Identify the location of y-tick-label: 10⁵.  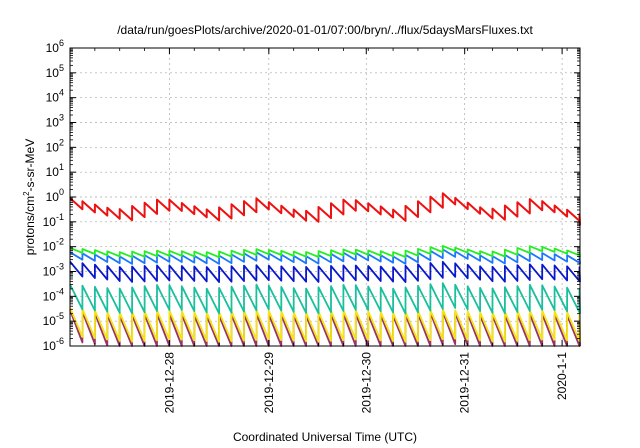
(55, 71).